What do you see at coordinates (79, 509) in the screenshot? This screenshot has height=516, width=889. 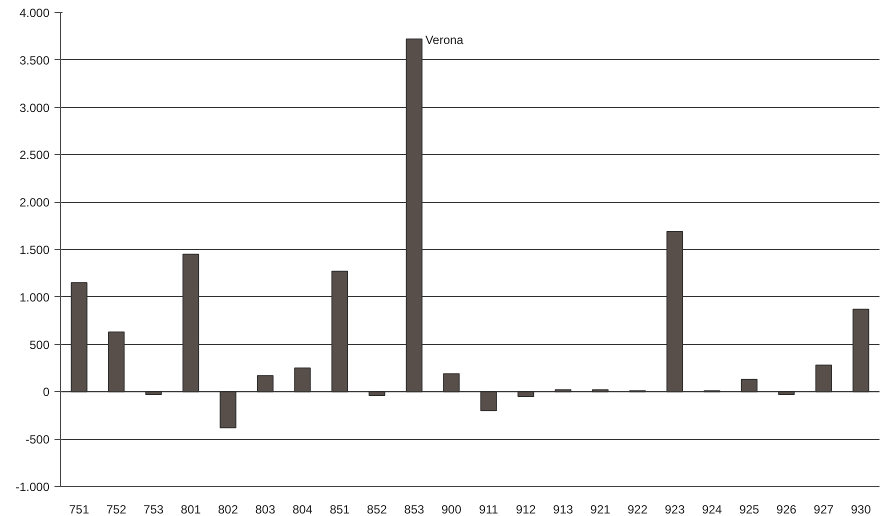 I see `x-tick-label: 751` at bounding box center [79, 509].